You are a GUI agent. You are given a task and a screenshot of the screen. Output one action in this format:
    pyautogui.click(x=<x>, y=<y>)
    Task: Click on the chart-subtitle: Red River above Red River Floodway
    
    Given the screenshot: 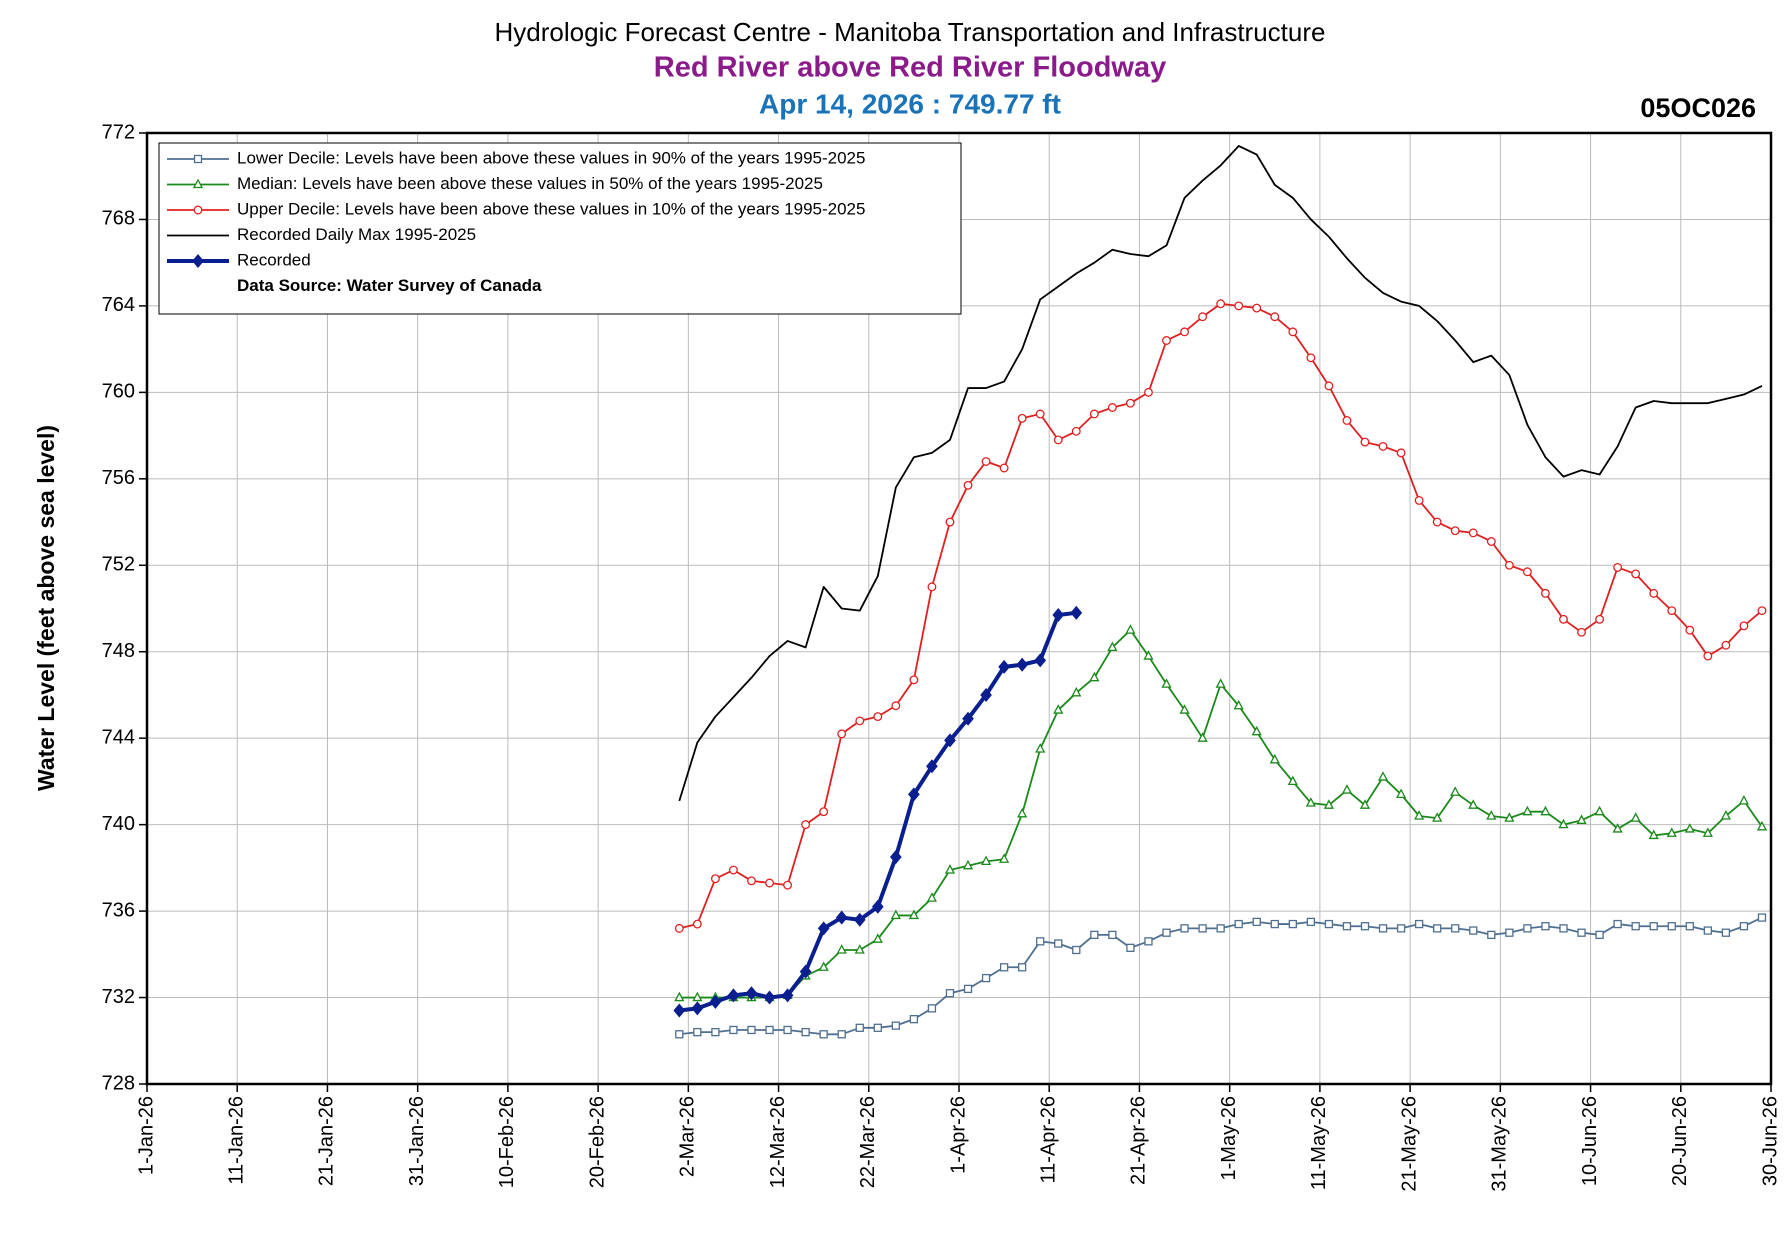 What is the action you would take?
    pyautogui.click(x=910, y=68)
    